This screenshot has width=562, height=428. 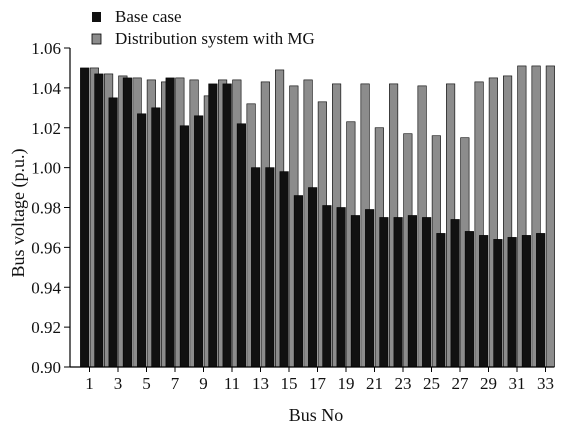 I want to click on legend-label-base-case: Base case, so click(x=148, y=16).